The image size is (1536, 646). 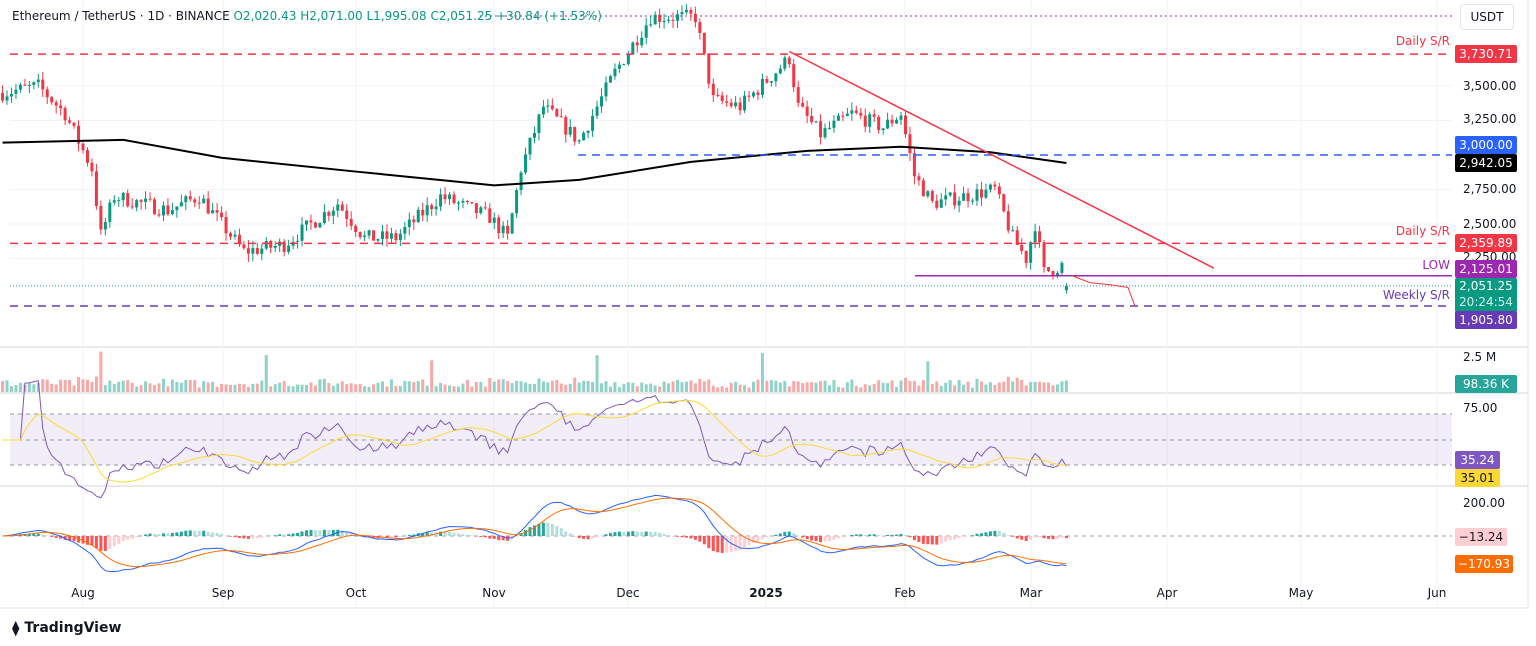 I want to click on tradingview-logo: ⧫ TradingView, so click(x=66, y=628).